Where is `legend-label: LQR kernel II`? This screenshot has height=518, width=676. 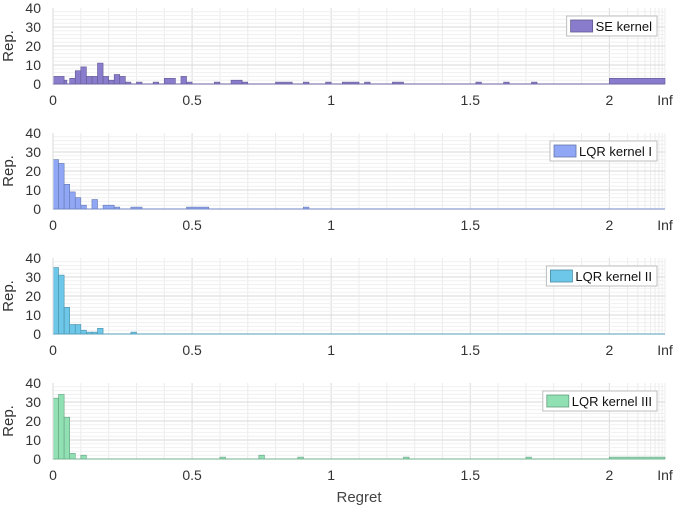
legend-label: LQR kernel II is located at coordinates (613, 276).